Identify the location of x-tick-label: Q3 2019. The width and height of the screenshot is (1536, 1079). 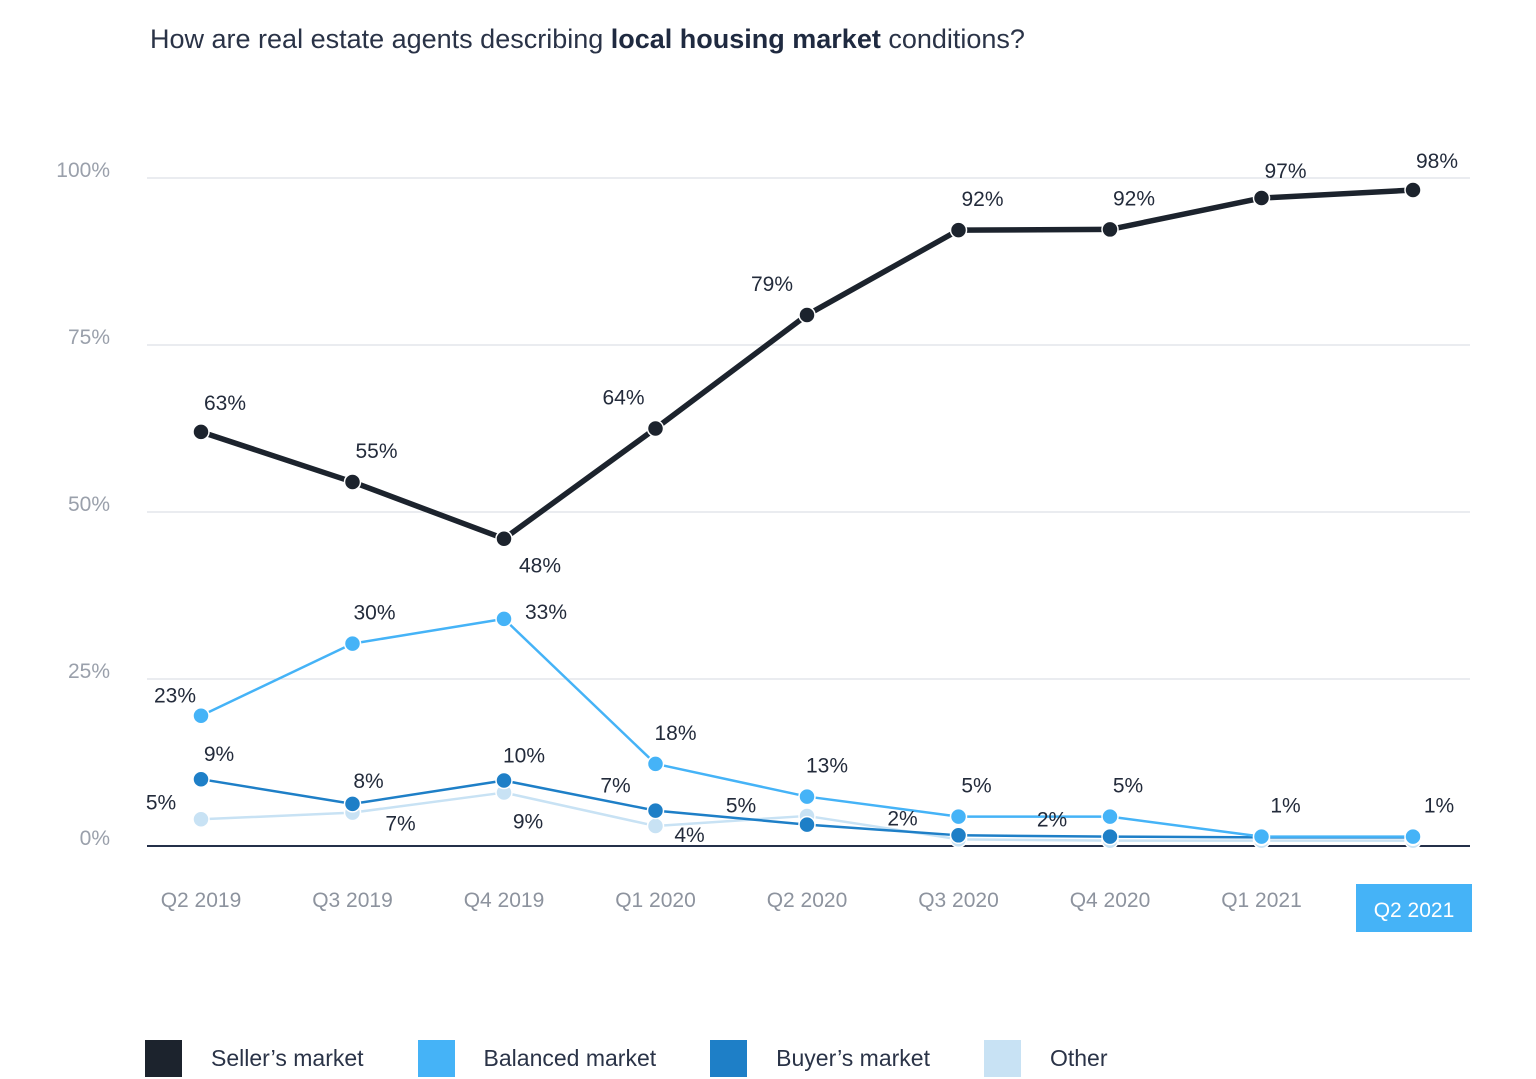
(352, 900).